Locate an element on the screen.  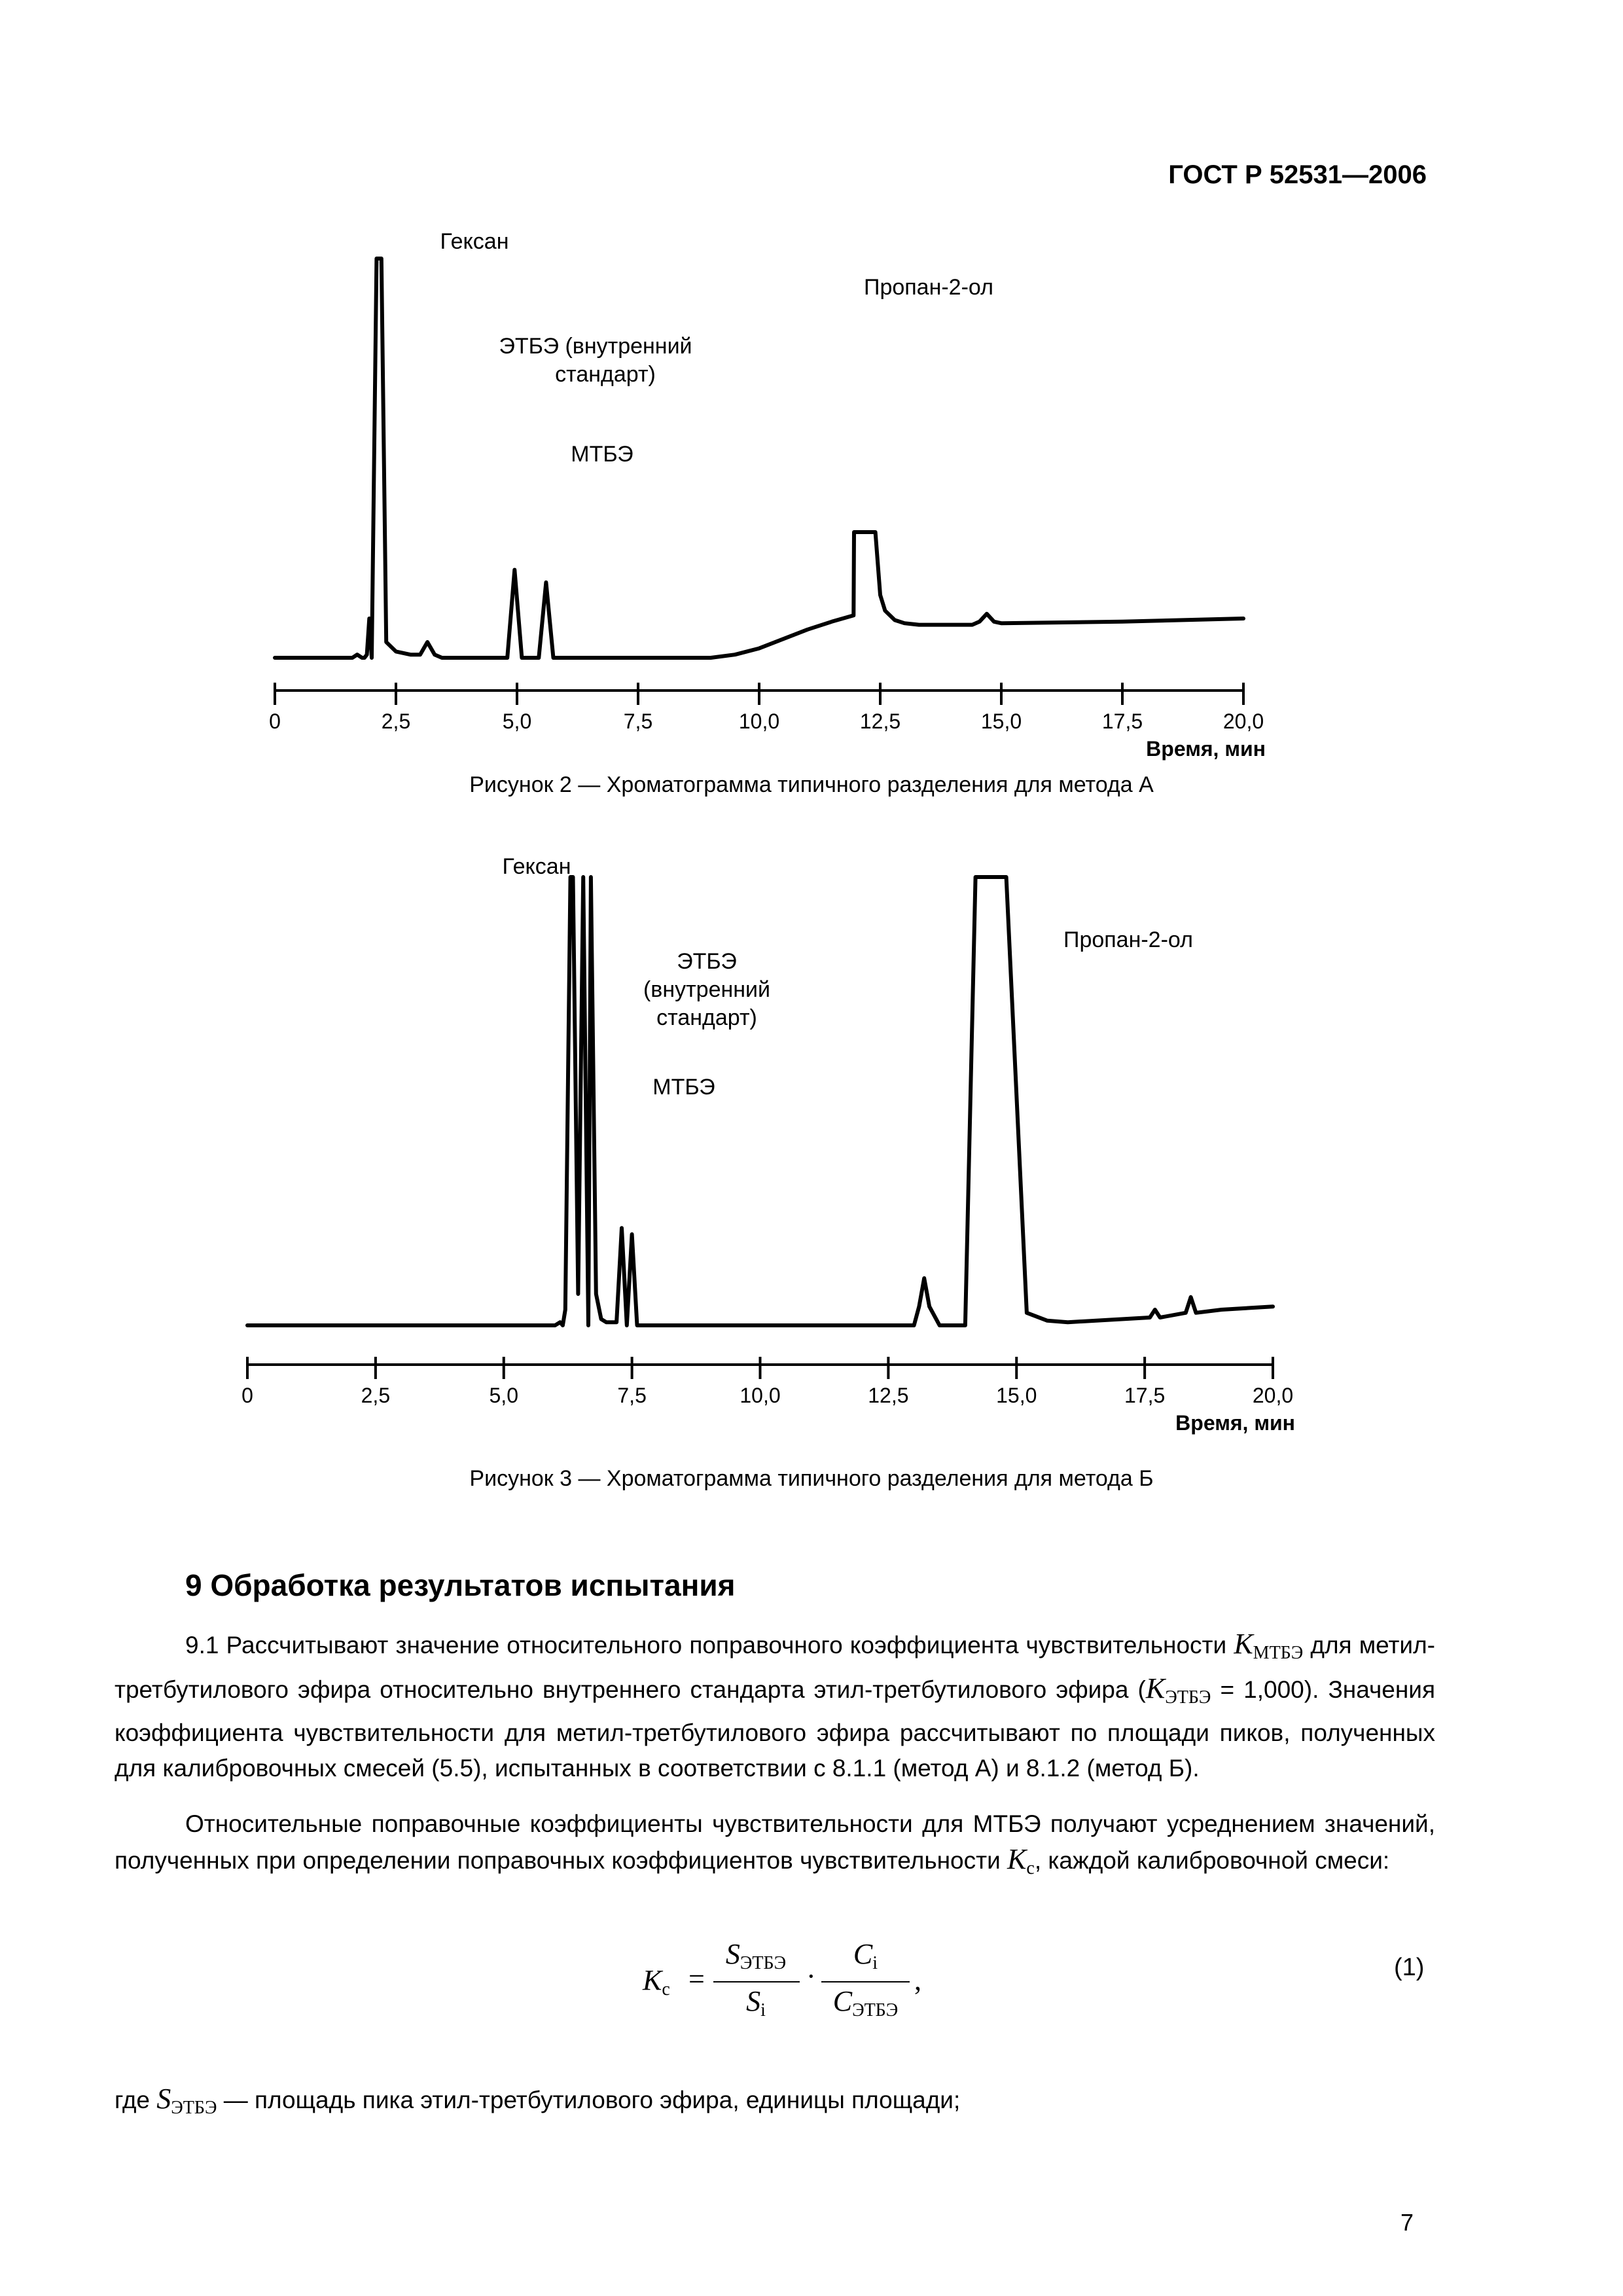
fraction-1-bar is located at coordinates (757, 1981).